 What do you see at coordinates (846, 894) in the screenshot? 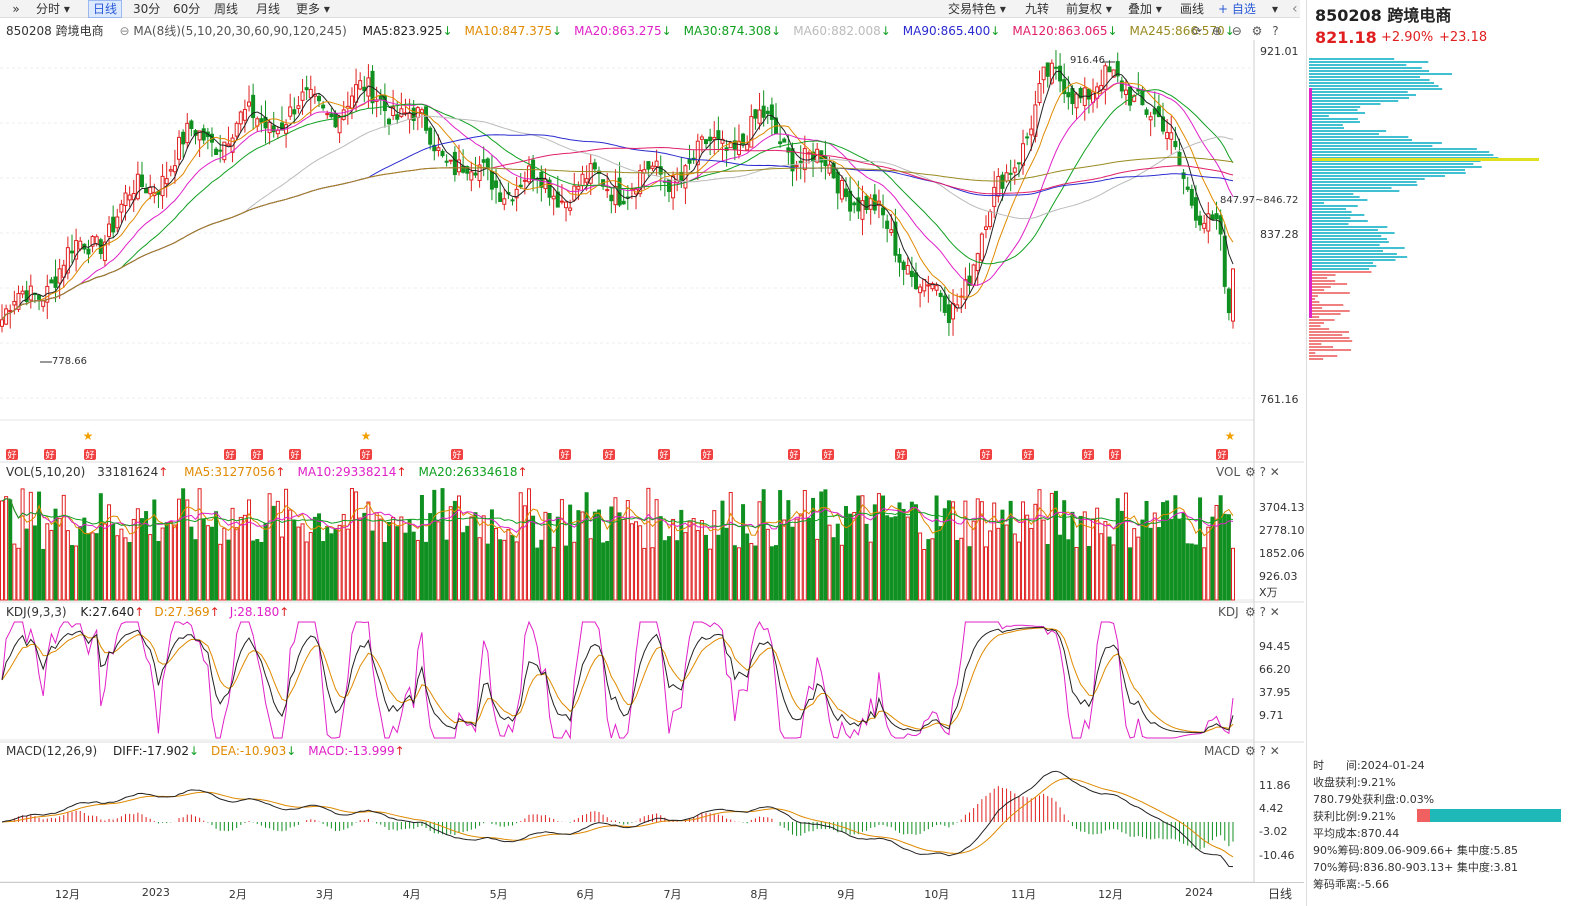
I see `x-axis-tick-label: 9月` at bounding box center [846, 894].